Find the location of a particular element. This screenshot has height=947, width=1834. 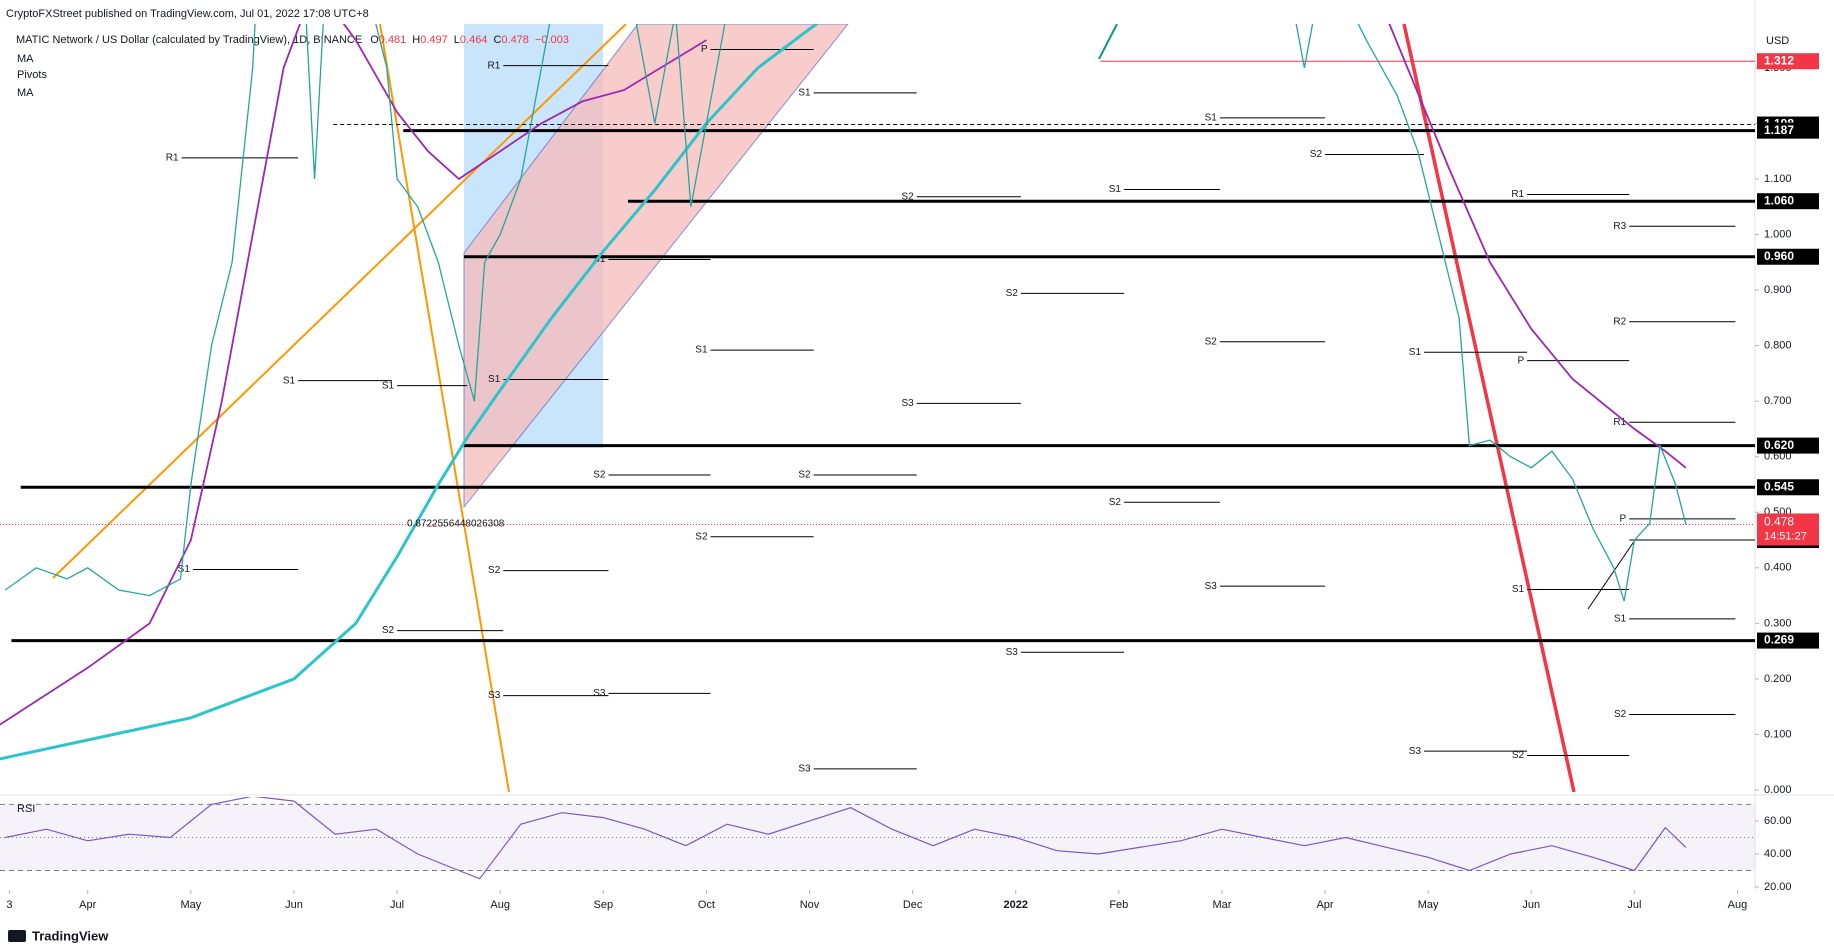

y-tick-label: 0.200 is located at coordinates (1778, 679).